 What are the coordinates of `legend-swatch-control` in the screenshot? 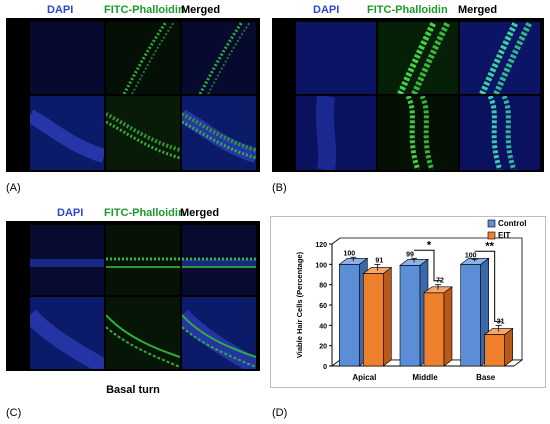 It's located at (491, 223).